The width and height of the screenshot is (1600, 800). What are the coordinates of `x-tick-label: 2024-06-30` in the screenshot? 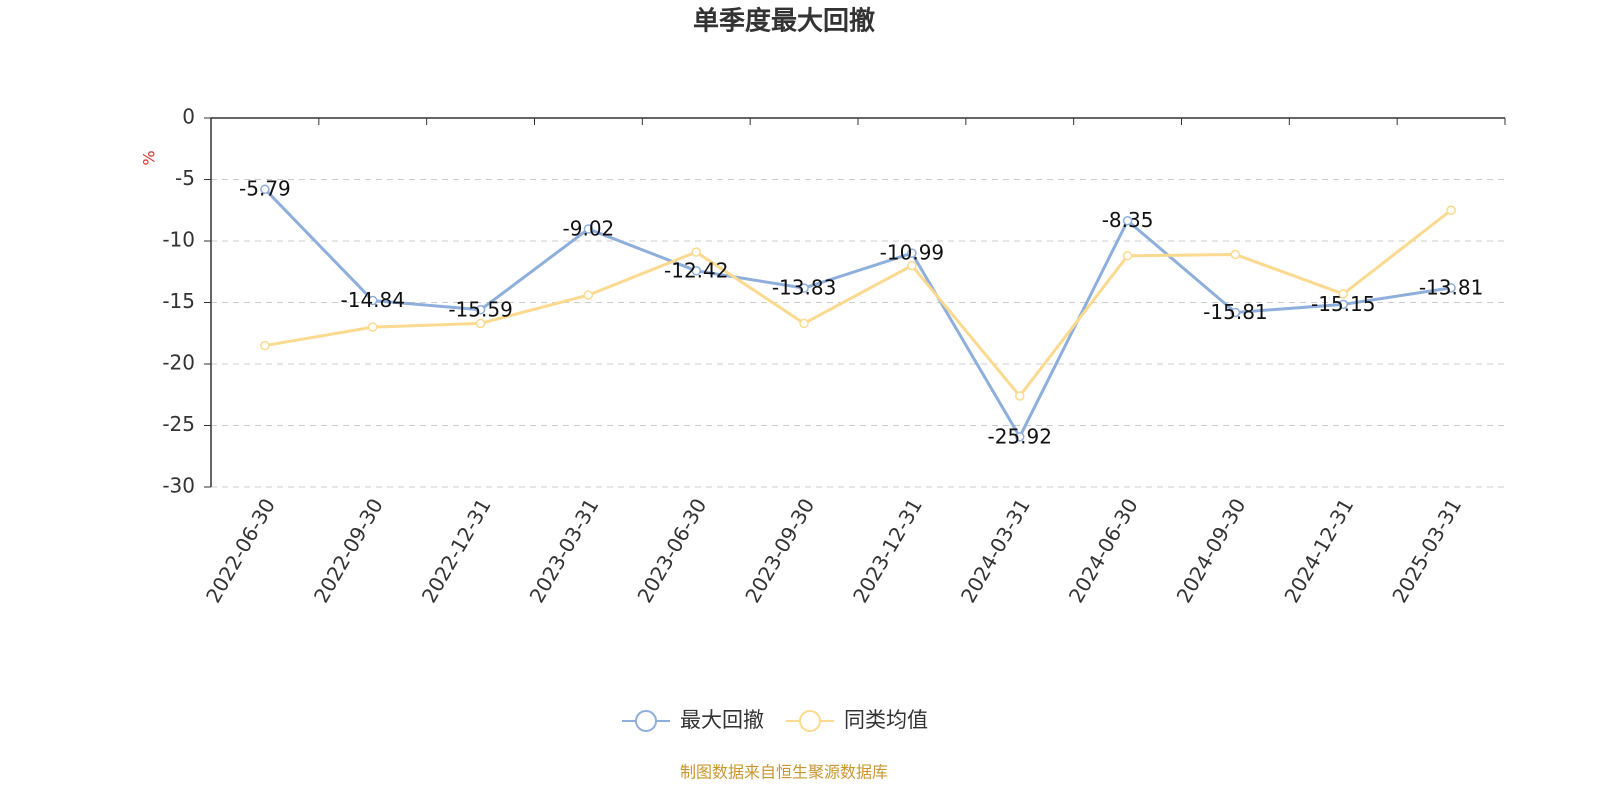 It's located at (1103, 550).